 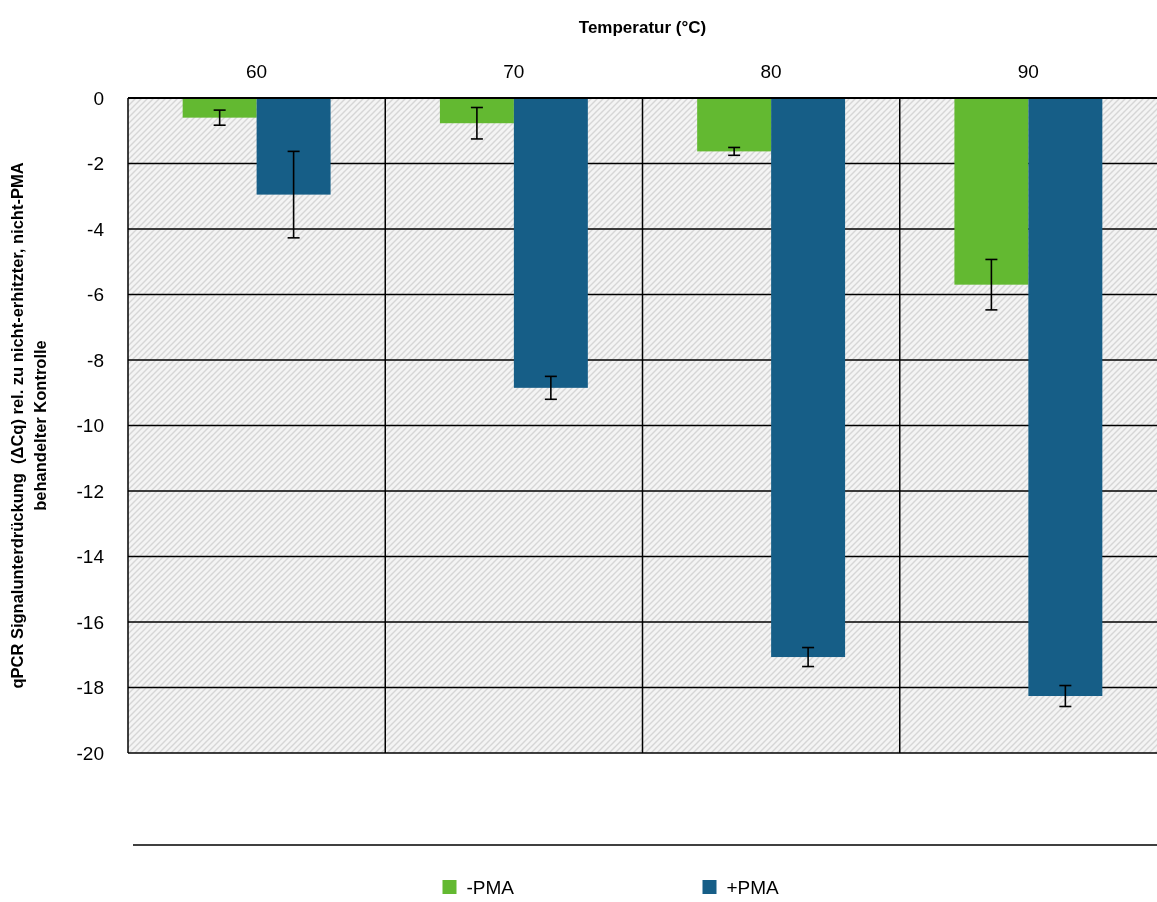 What do you see at coordinates (95, 294) in the screenshot?
I see `y-tick-label: -6` at bounding box center [95, 294].